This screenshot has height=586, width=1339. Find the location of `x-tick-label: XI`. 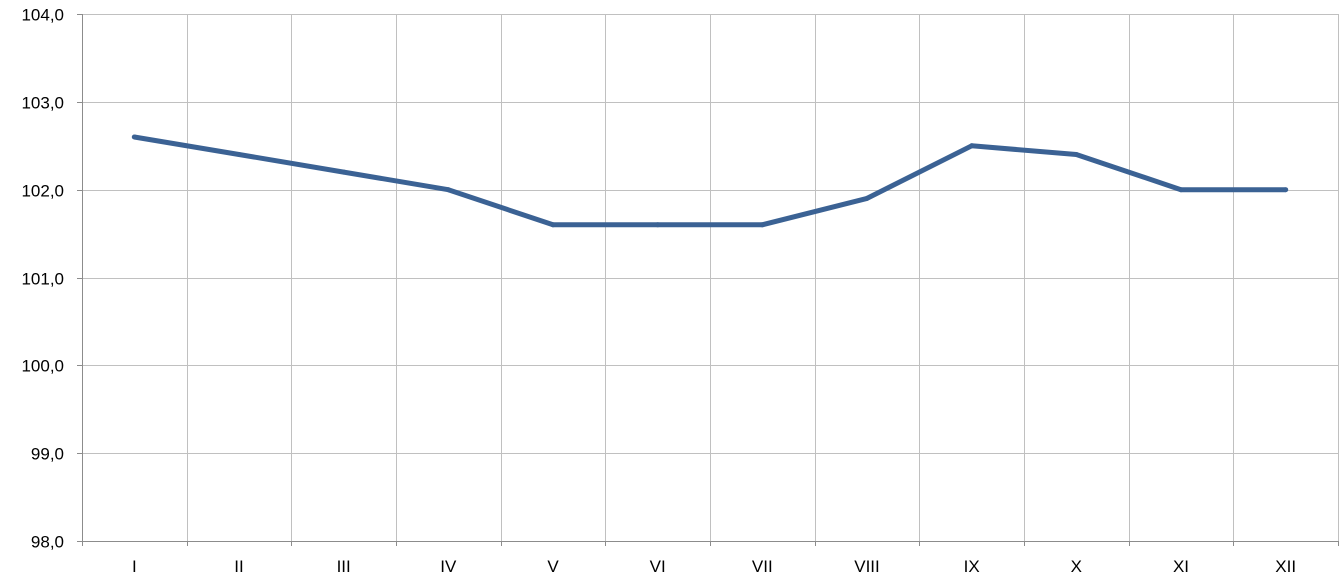

x-tick-label: XI is located at coordinates (1181, 566).